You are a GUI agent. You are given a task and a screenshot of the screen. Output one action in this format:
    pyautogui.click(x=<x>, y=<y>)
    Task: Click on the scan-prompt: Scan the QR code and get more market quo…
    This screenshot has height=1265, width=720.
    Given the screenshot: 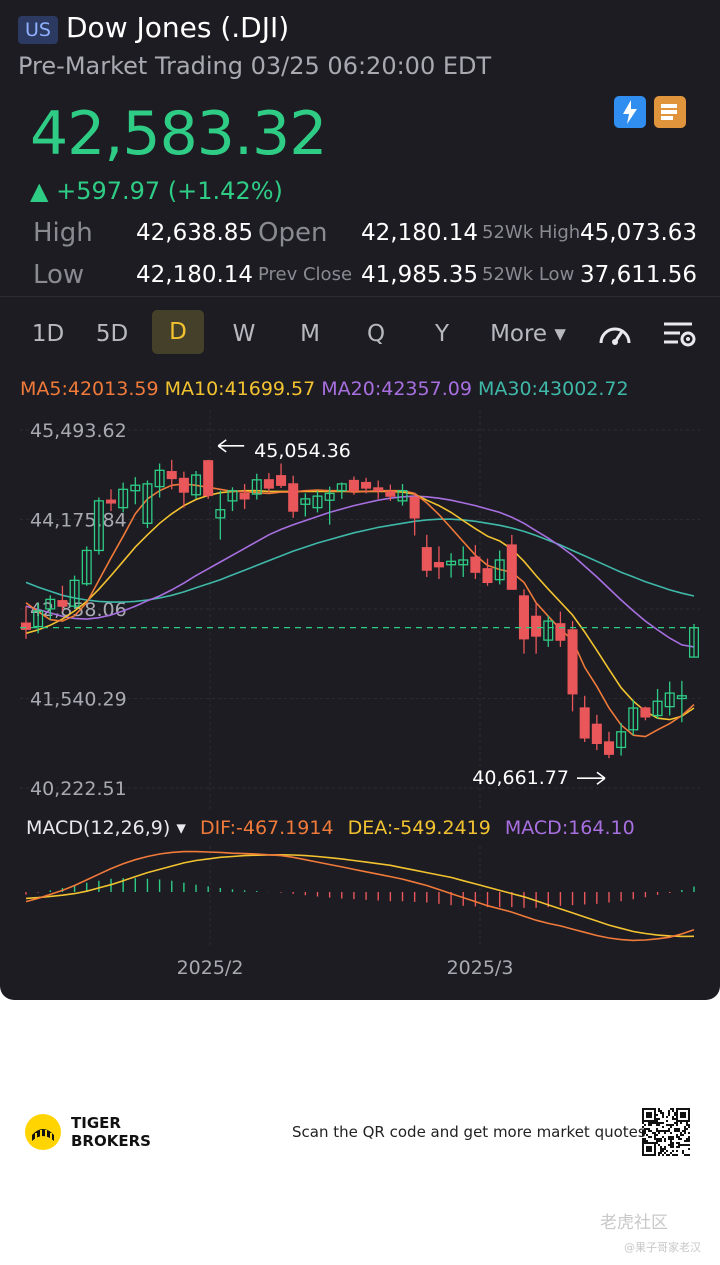 What is the action you would take?
    pyautogui.click(x=469, y=1132)
    